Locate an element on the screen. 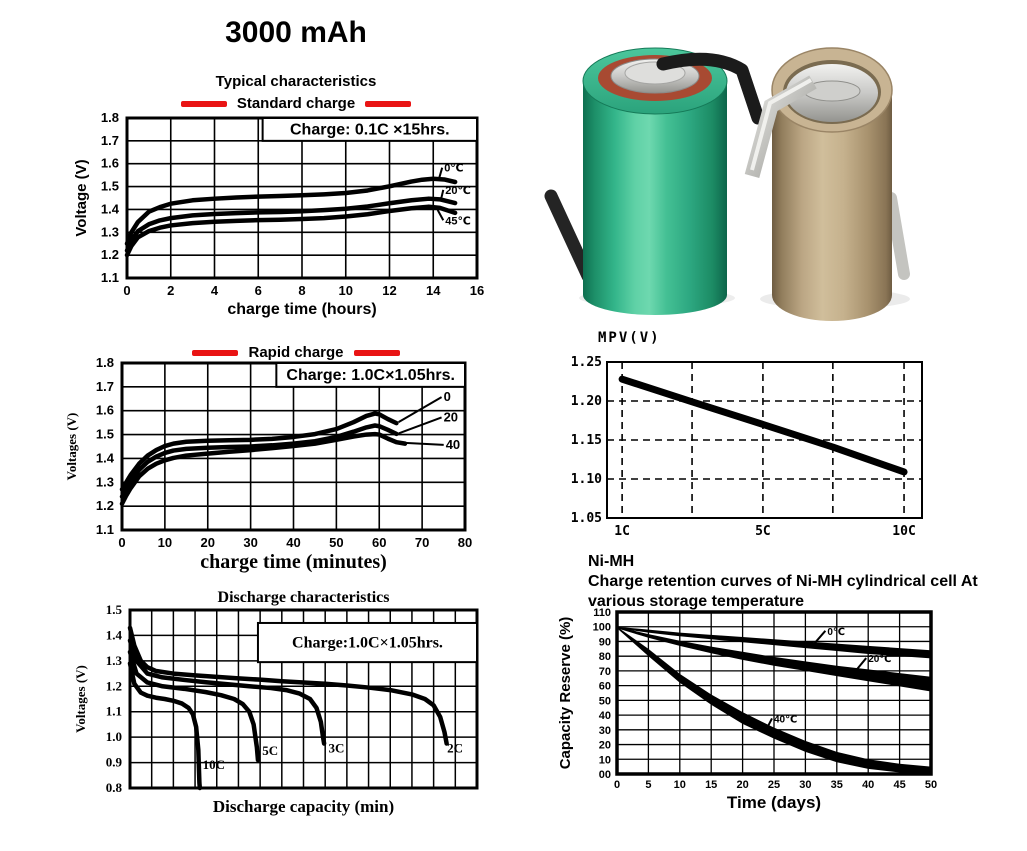 The height and width of the screenshot is (851, 1027). svg-text: 25 is located at coordinates (774, 785).